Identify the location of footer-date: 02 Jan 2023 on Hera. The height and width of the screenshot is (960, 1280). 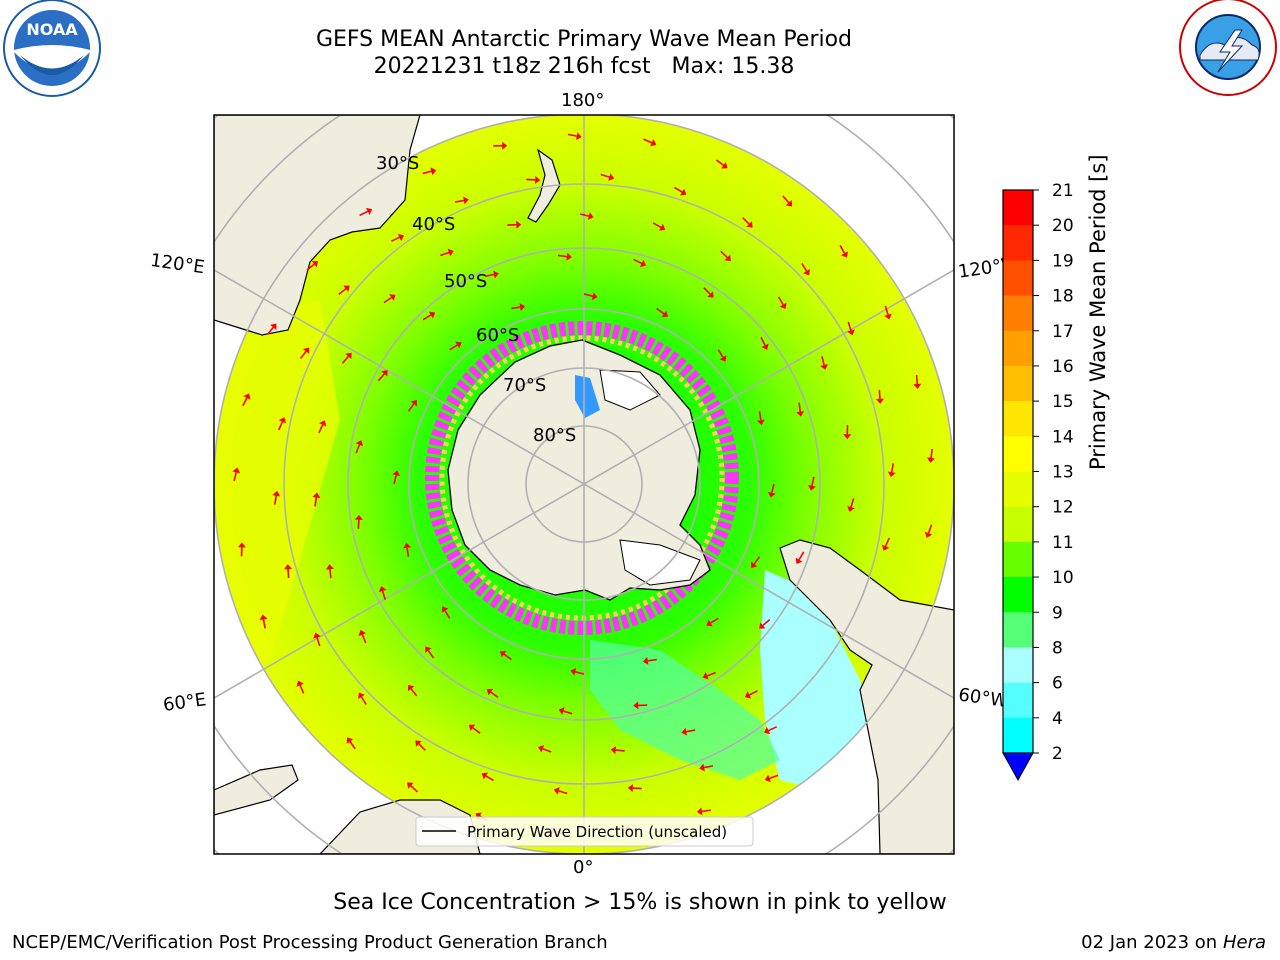
(1173, 942).